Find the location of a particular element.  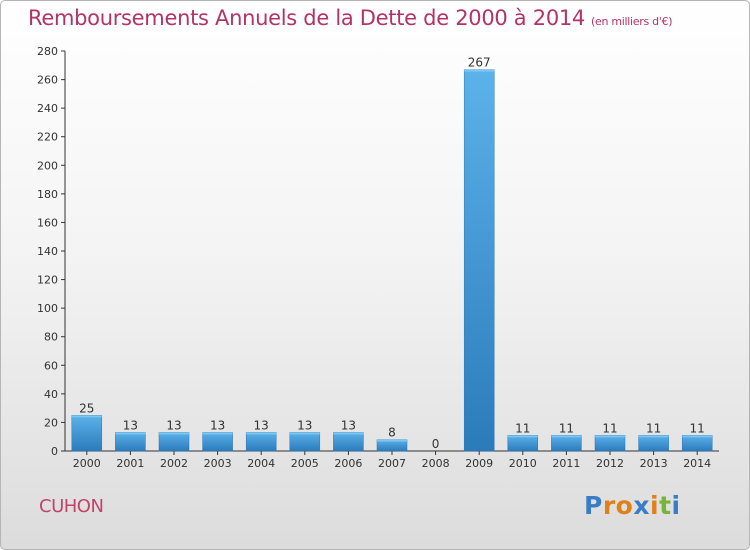

y-tick-label: 260 is located at coordinates (47, 80).